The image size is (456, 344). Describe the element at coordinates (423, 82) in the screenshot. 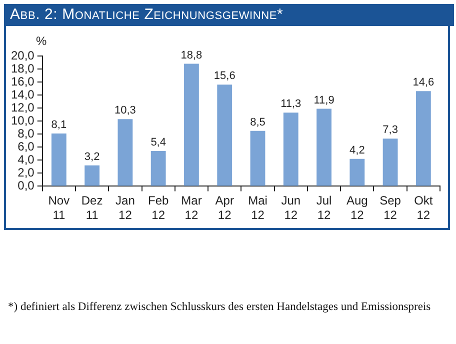

I see `data-label: 14,6` at that location.